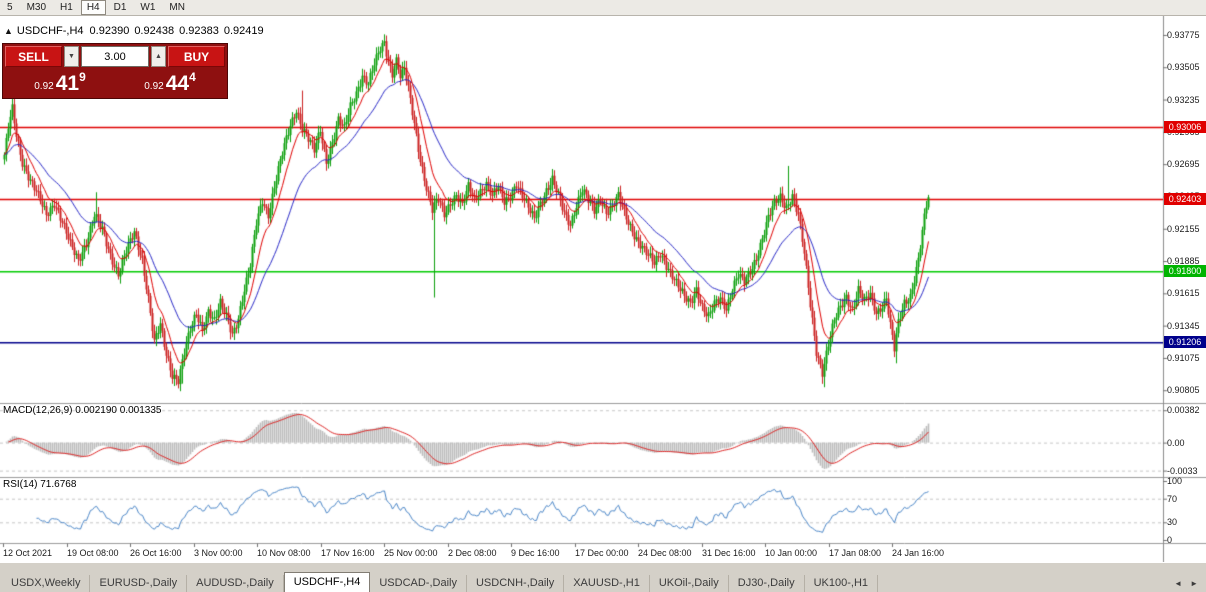 This screenshot has height=592, width=1206. Describe the element at coordinates (177, 7) in the screenshot. I see `timeframe-button-mn: MN` at that location.